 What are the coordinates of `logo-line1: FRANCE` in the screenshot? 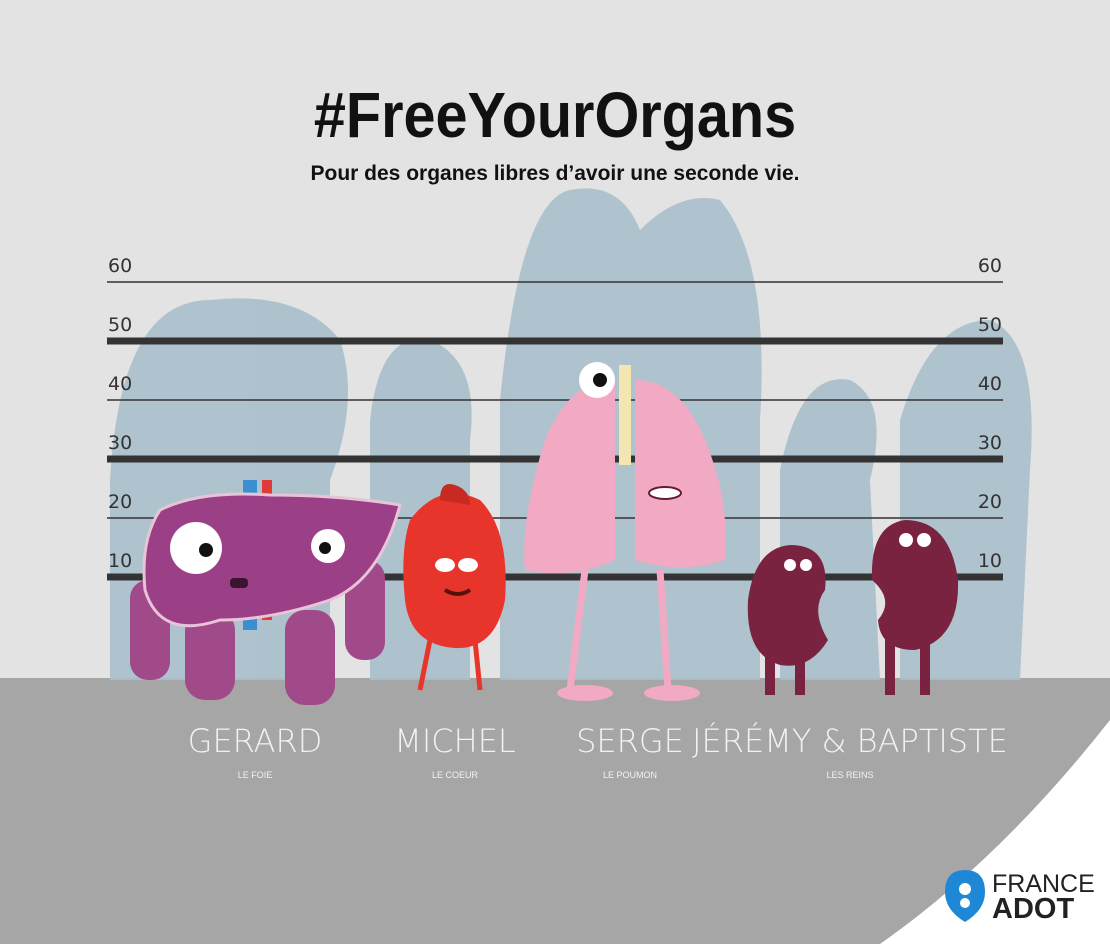 It's located at (1043, 884).